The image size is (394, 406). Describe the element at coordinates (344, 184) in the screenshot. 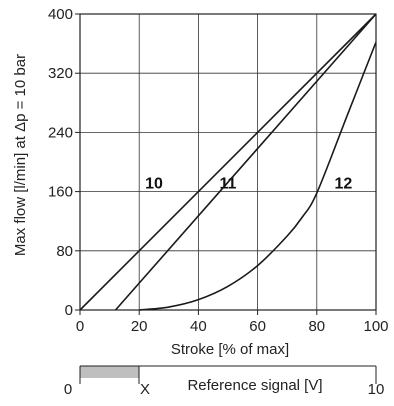

I see `curve-label-12: 12` at that location.